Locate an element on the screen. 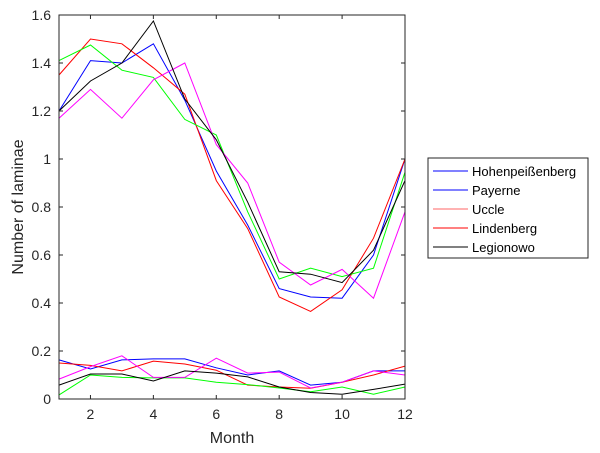 The image size is (600, 453). y-tick-label: 0.2 is located at coordinates (42, 351).